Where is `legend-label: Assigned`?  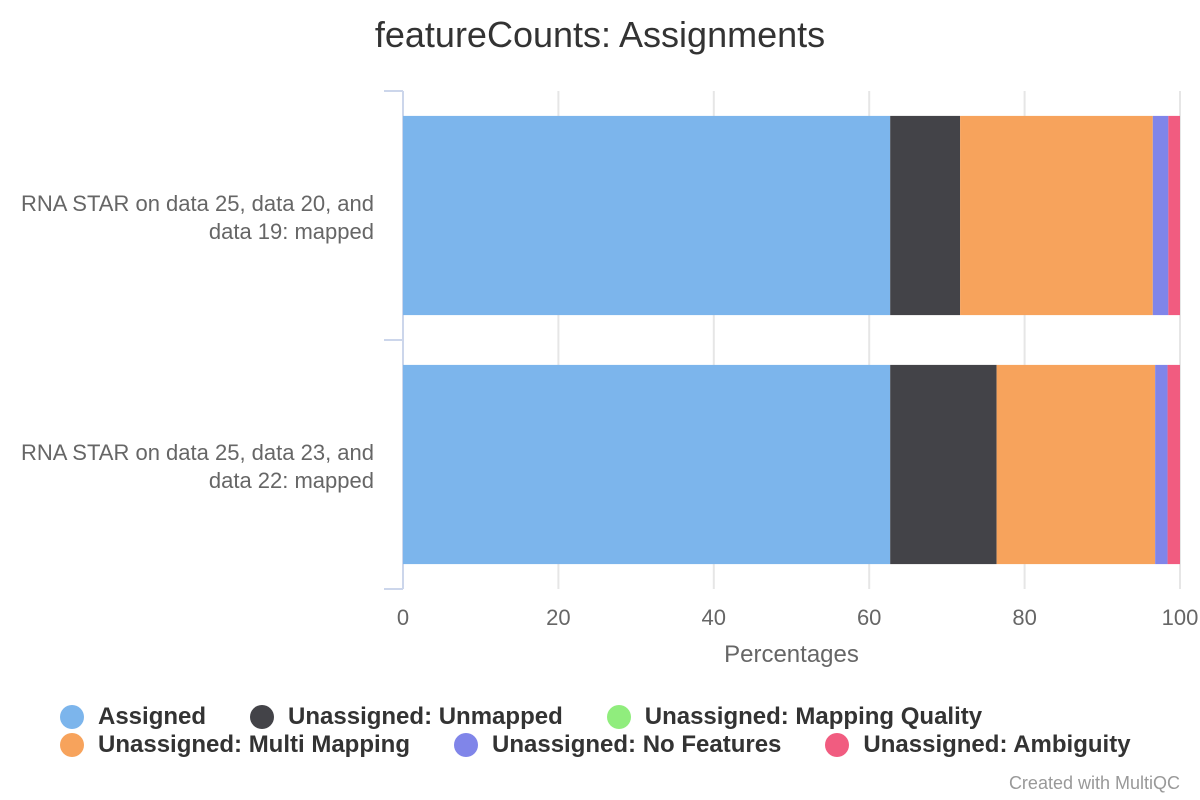 legend-label: Assigned is located at coordinates (152, 716).